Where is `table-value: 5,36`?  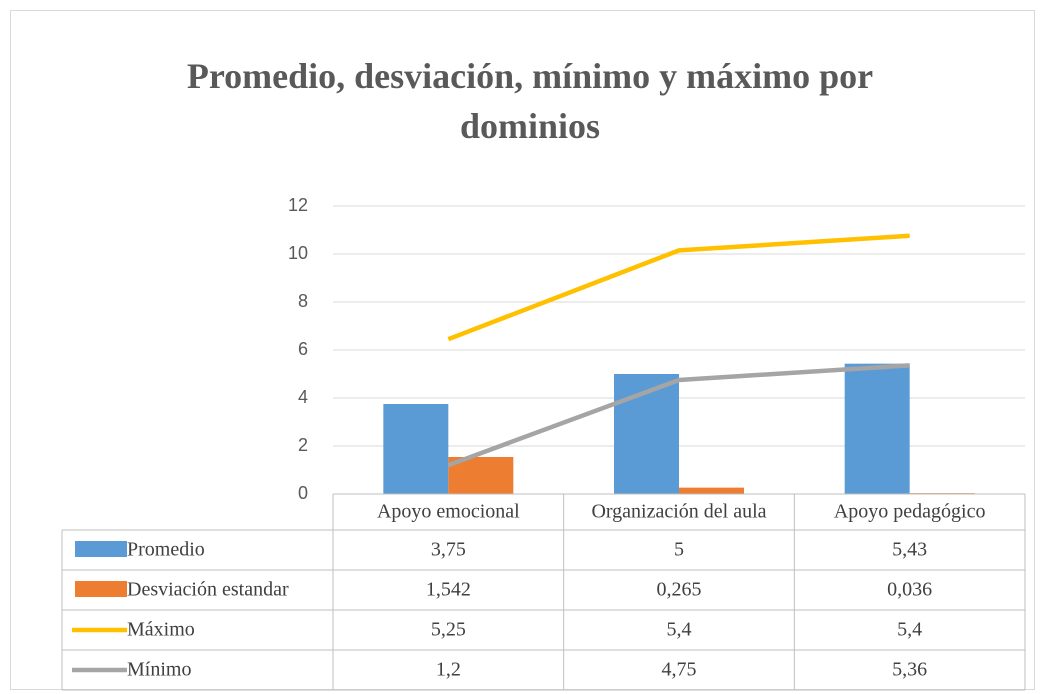 table-value: 5,36 is located at coordinates (909, 670).